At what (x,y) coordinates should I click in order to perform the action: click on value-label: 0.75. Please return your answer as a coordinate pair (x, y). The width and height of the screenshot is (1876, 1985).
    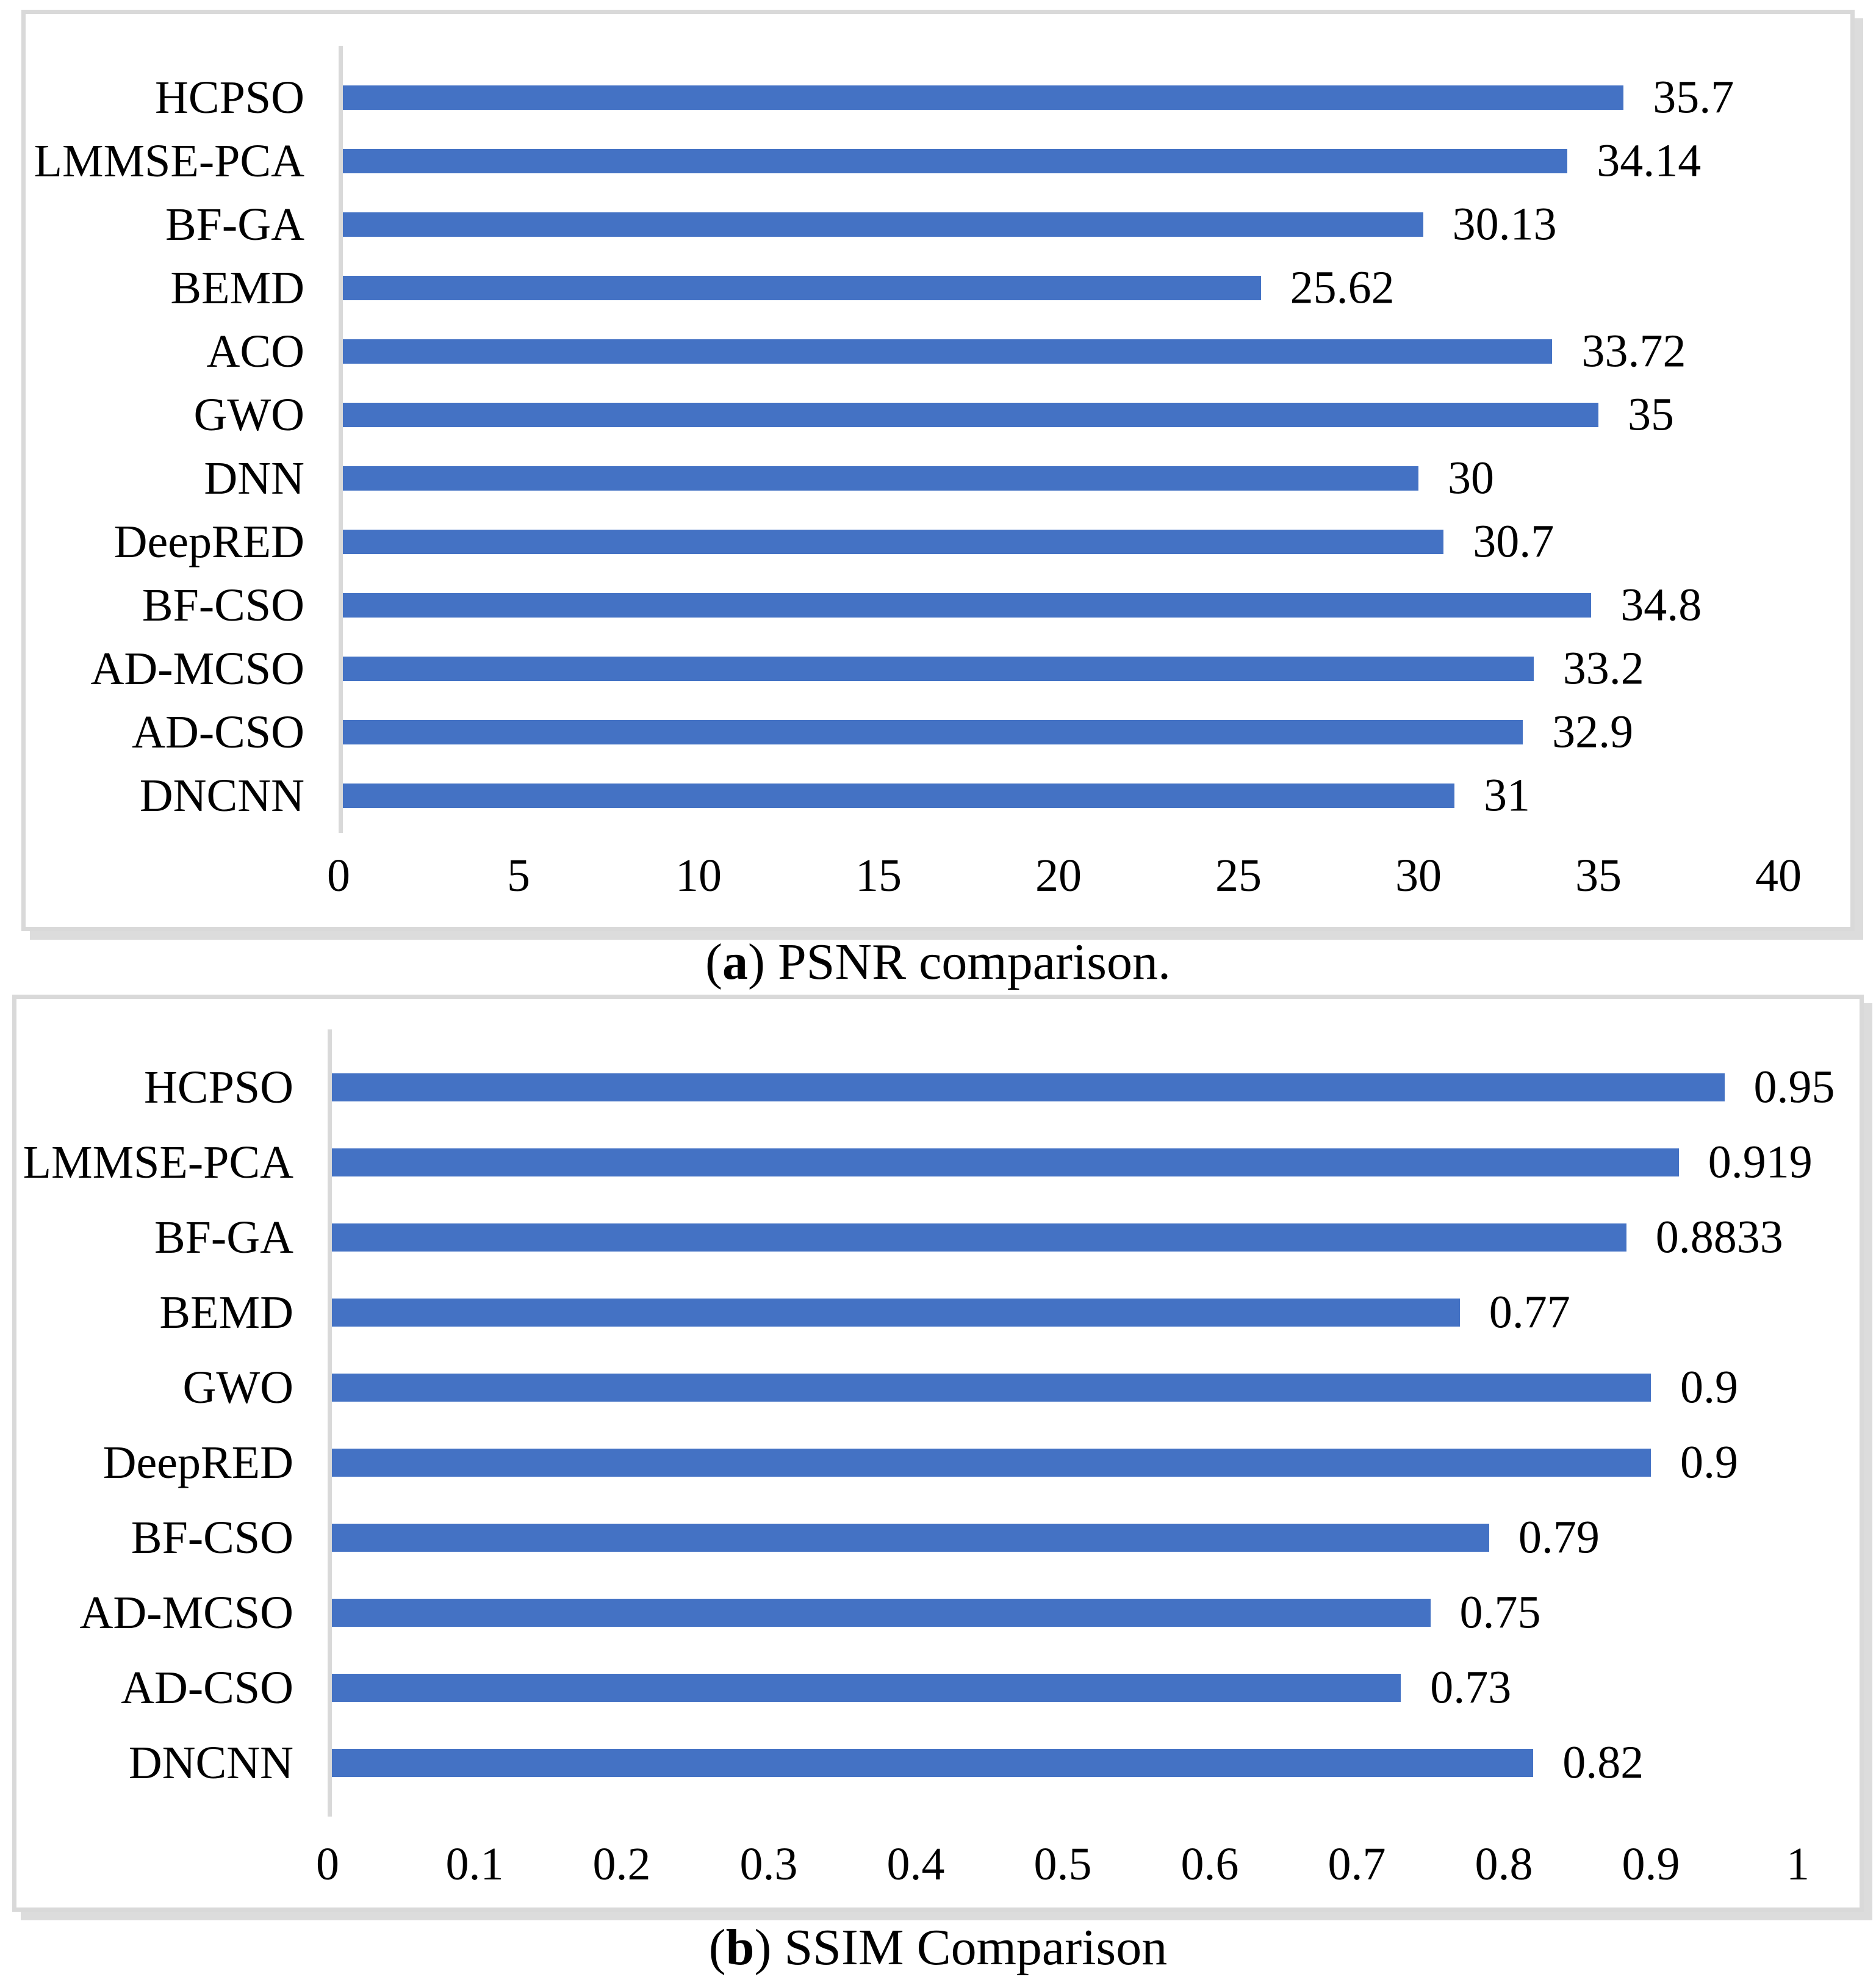
    Looking at the image, I should click on (1500, 1613).